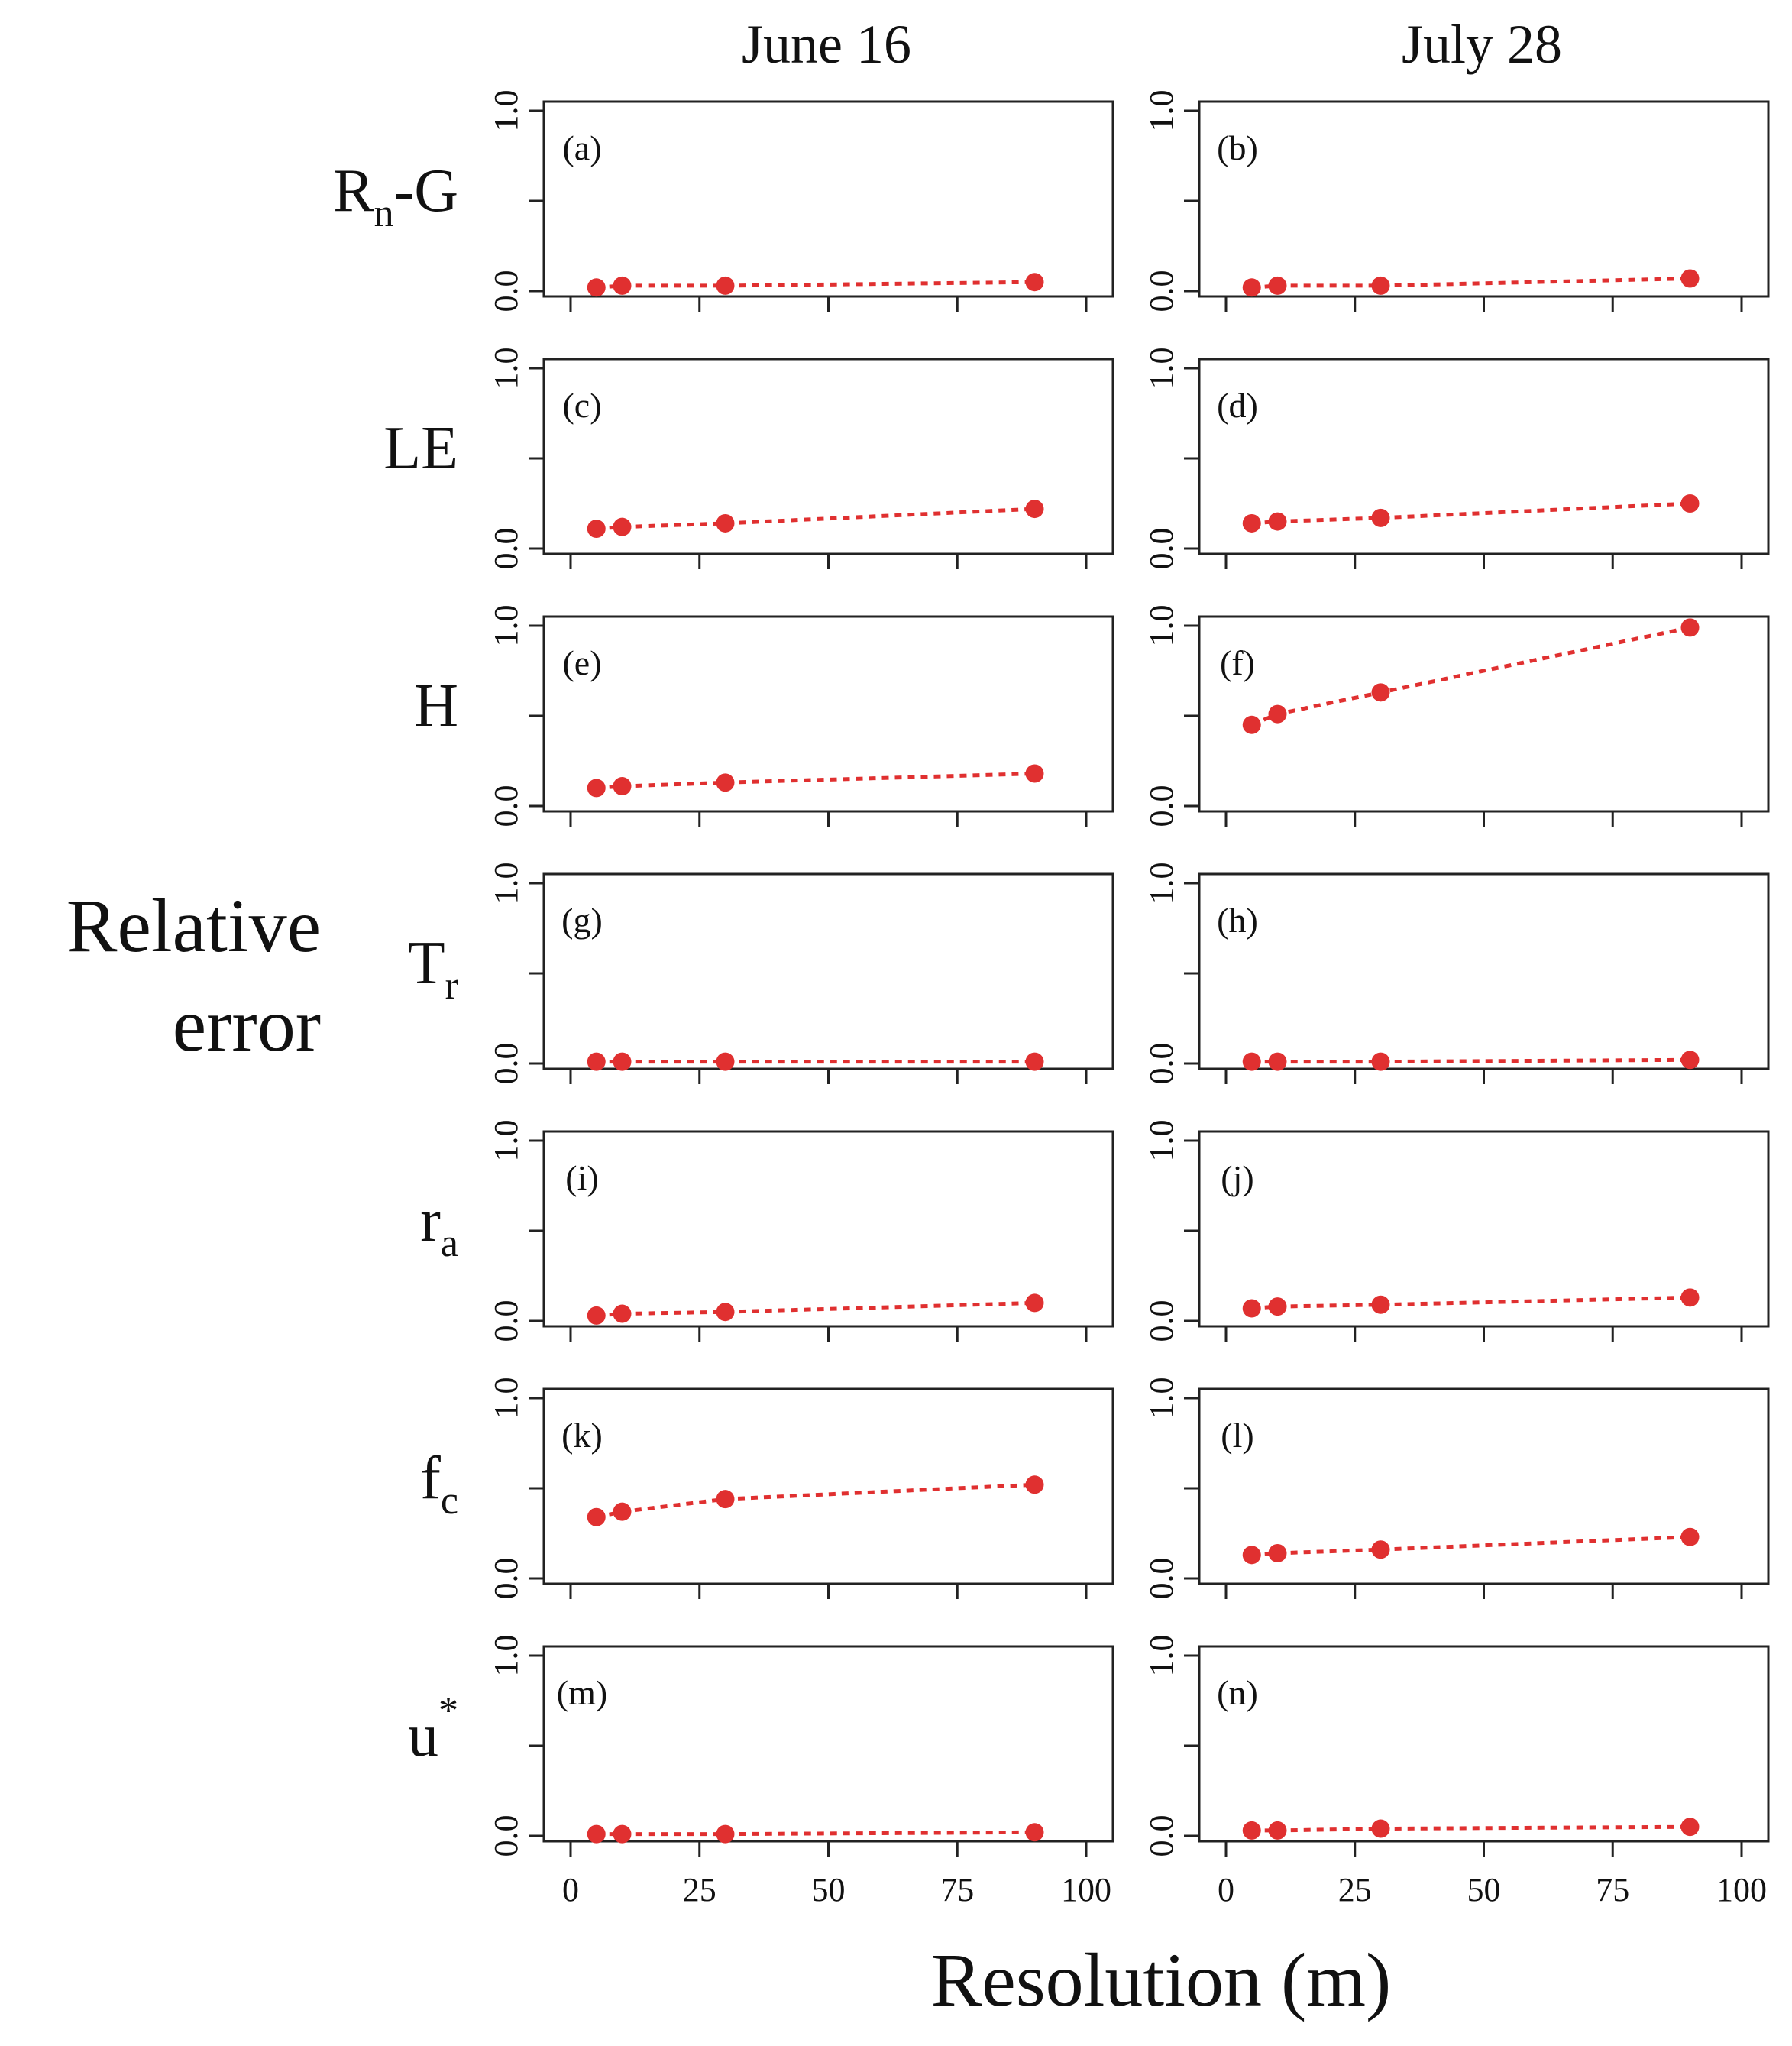 The width and height of the screenshot is (1792, 2046). What do you see at coordinates (570, 1889) in the screenshot?
I see `x-tick-label: 0` at bounding box center [570, 1889].